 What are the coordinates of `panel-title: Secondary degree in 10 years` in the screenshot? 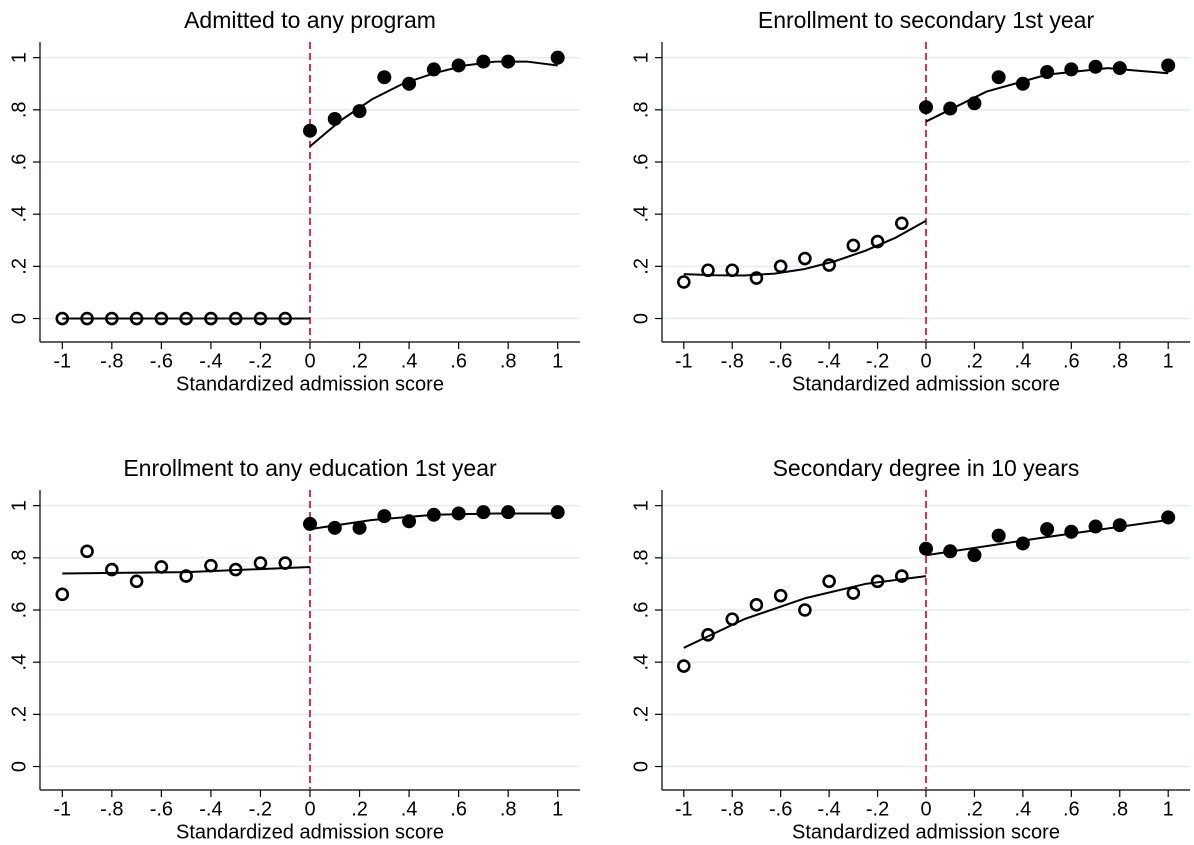 It's located at (926, 468).